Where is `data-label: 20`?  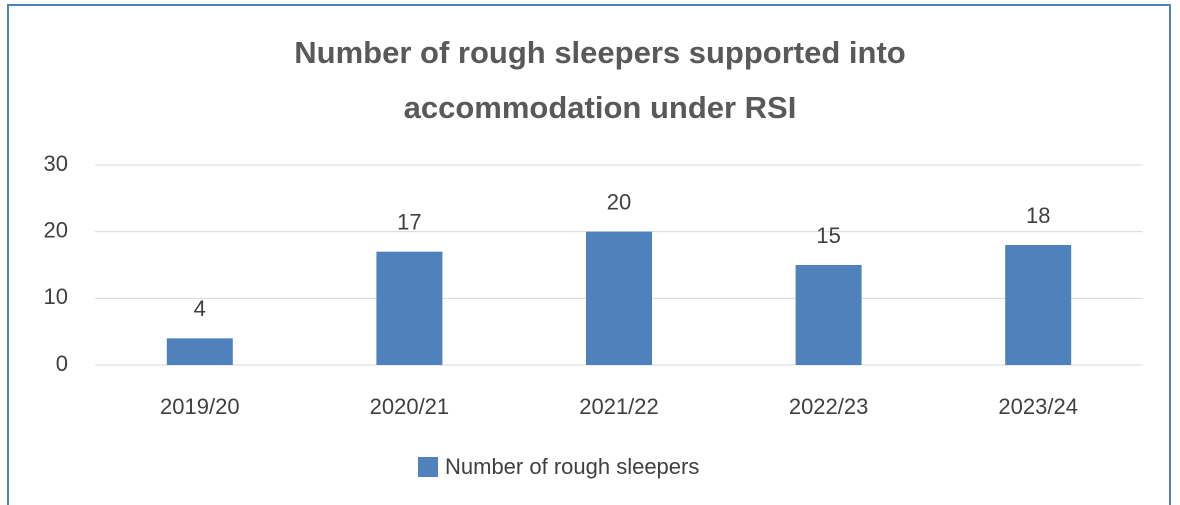 data-label: 20 is located at coordinates (619, 201).